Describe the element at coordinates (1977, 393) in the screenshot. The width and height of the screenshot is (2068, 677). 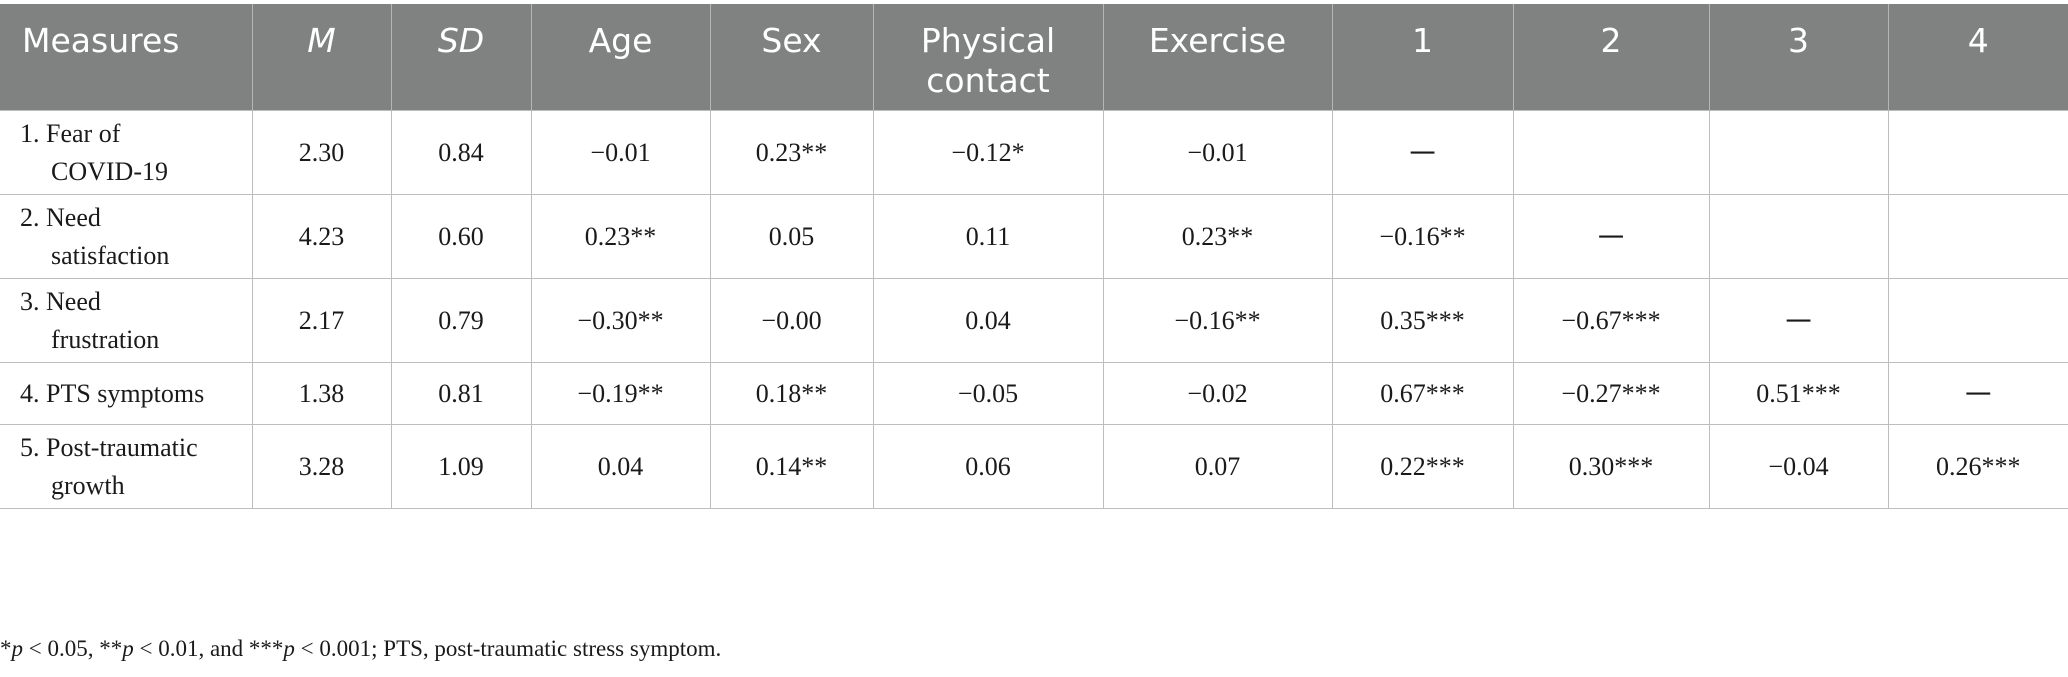
I see `cell-4: 一` at that location.